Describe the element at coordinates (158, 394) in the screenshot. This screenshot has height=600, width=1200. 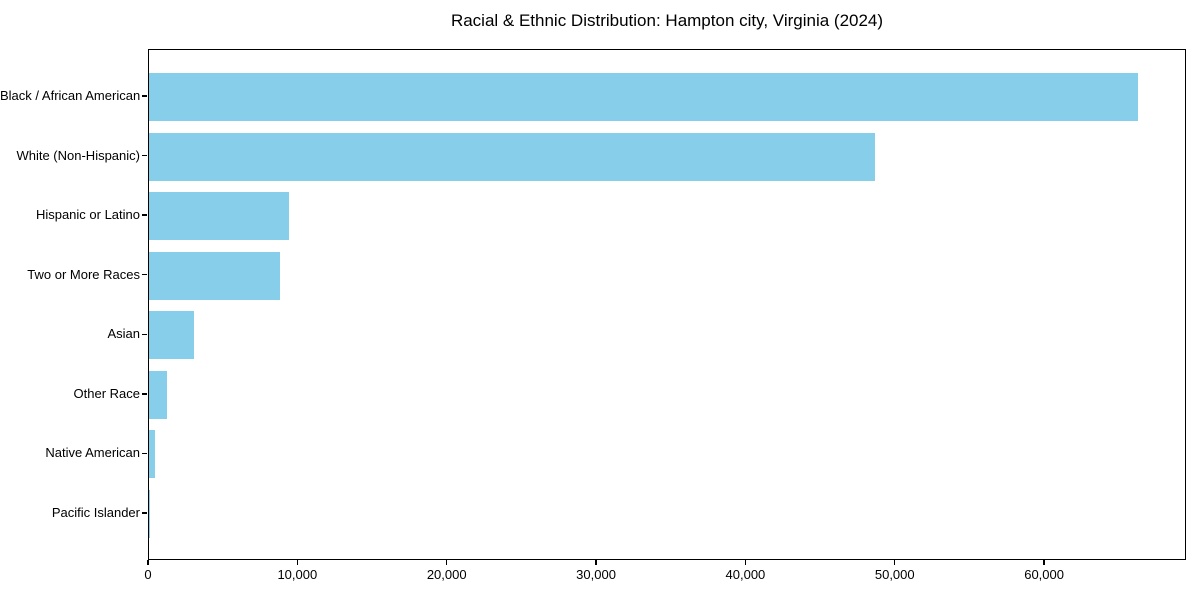
I see `bar-other-race` at that location.